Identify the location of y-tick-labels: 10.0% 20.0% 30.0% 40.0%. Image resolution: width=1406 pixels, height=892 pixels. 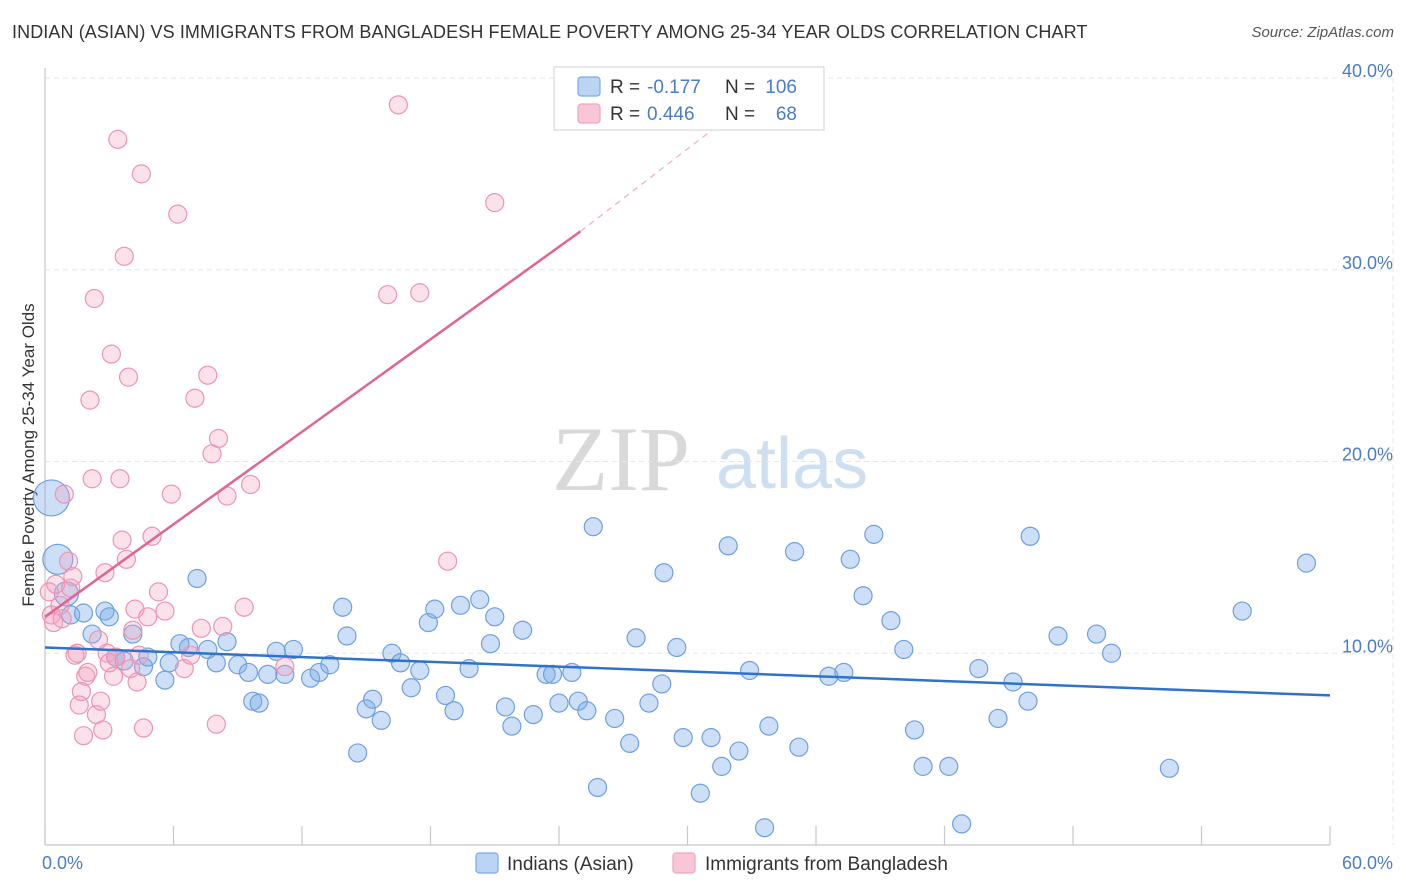
(1367, 358).